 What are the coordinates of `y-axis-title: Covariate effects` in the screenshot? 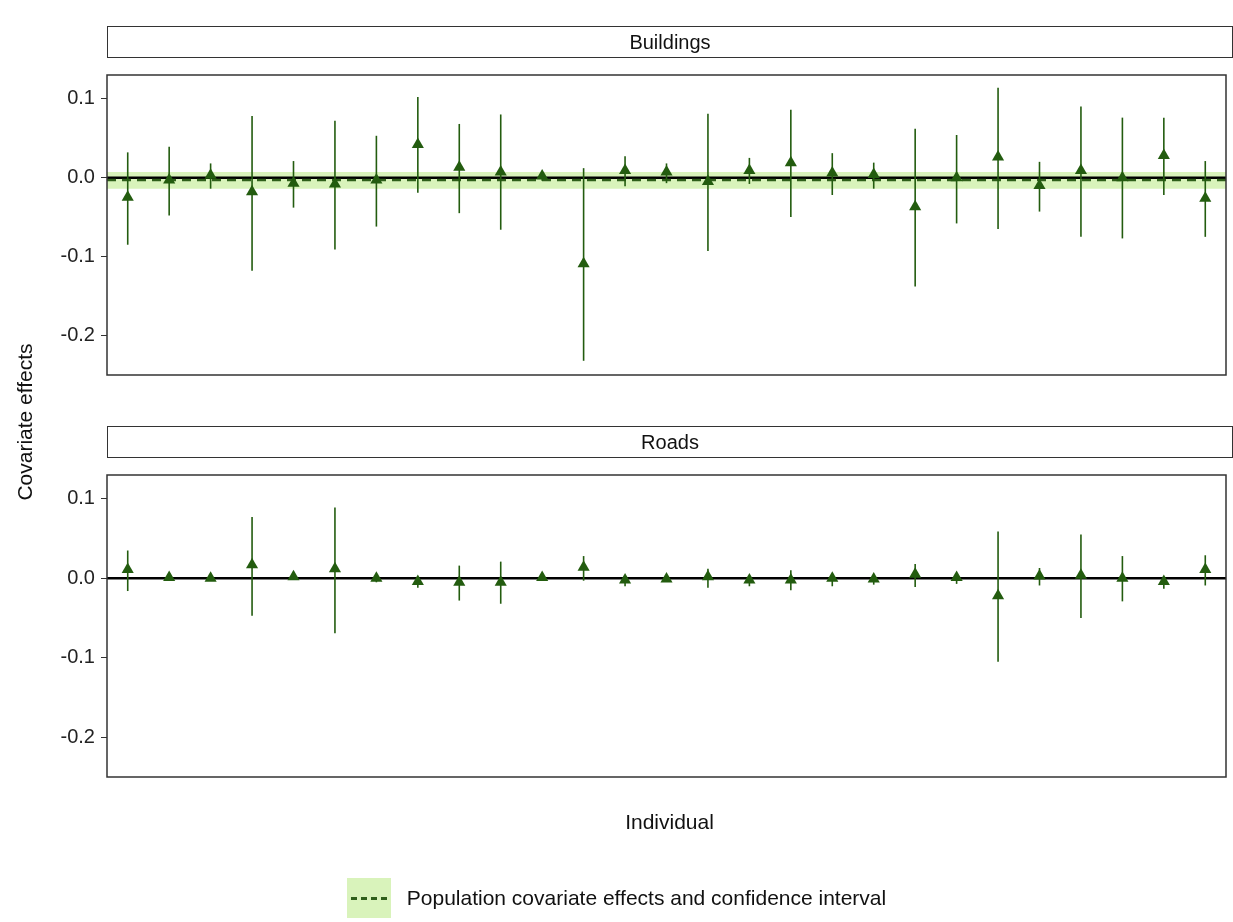 It's located at (25, 422).